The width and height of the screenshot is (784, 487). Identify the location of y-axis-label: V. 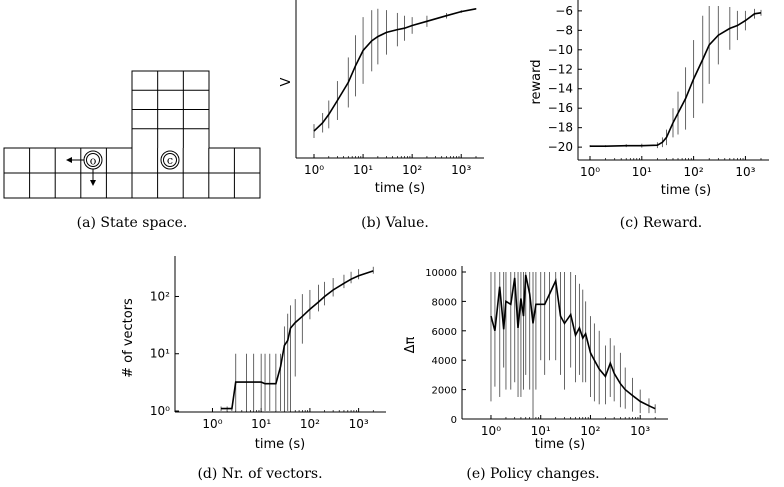
(286, 81).